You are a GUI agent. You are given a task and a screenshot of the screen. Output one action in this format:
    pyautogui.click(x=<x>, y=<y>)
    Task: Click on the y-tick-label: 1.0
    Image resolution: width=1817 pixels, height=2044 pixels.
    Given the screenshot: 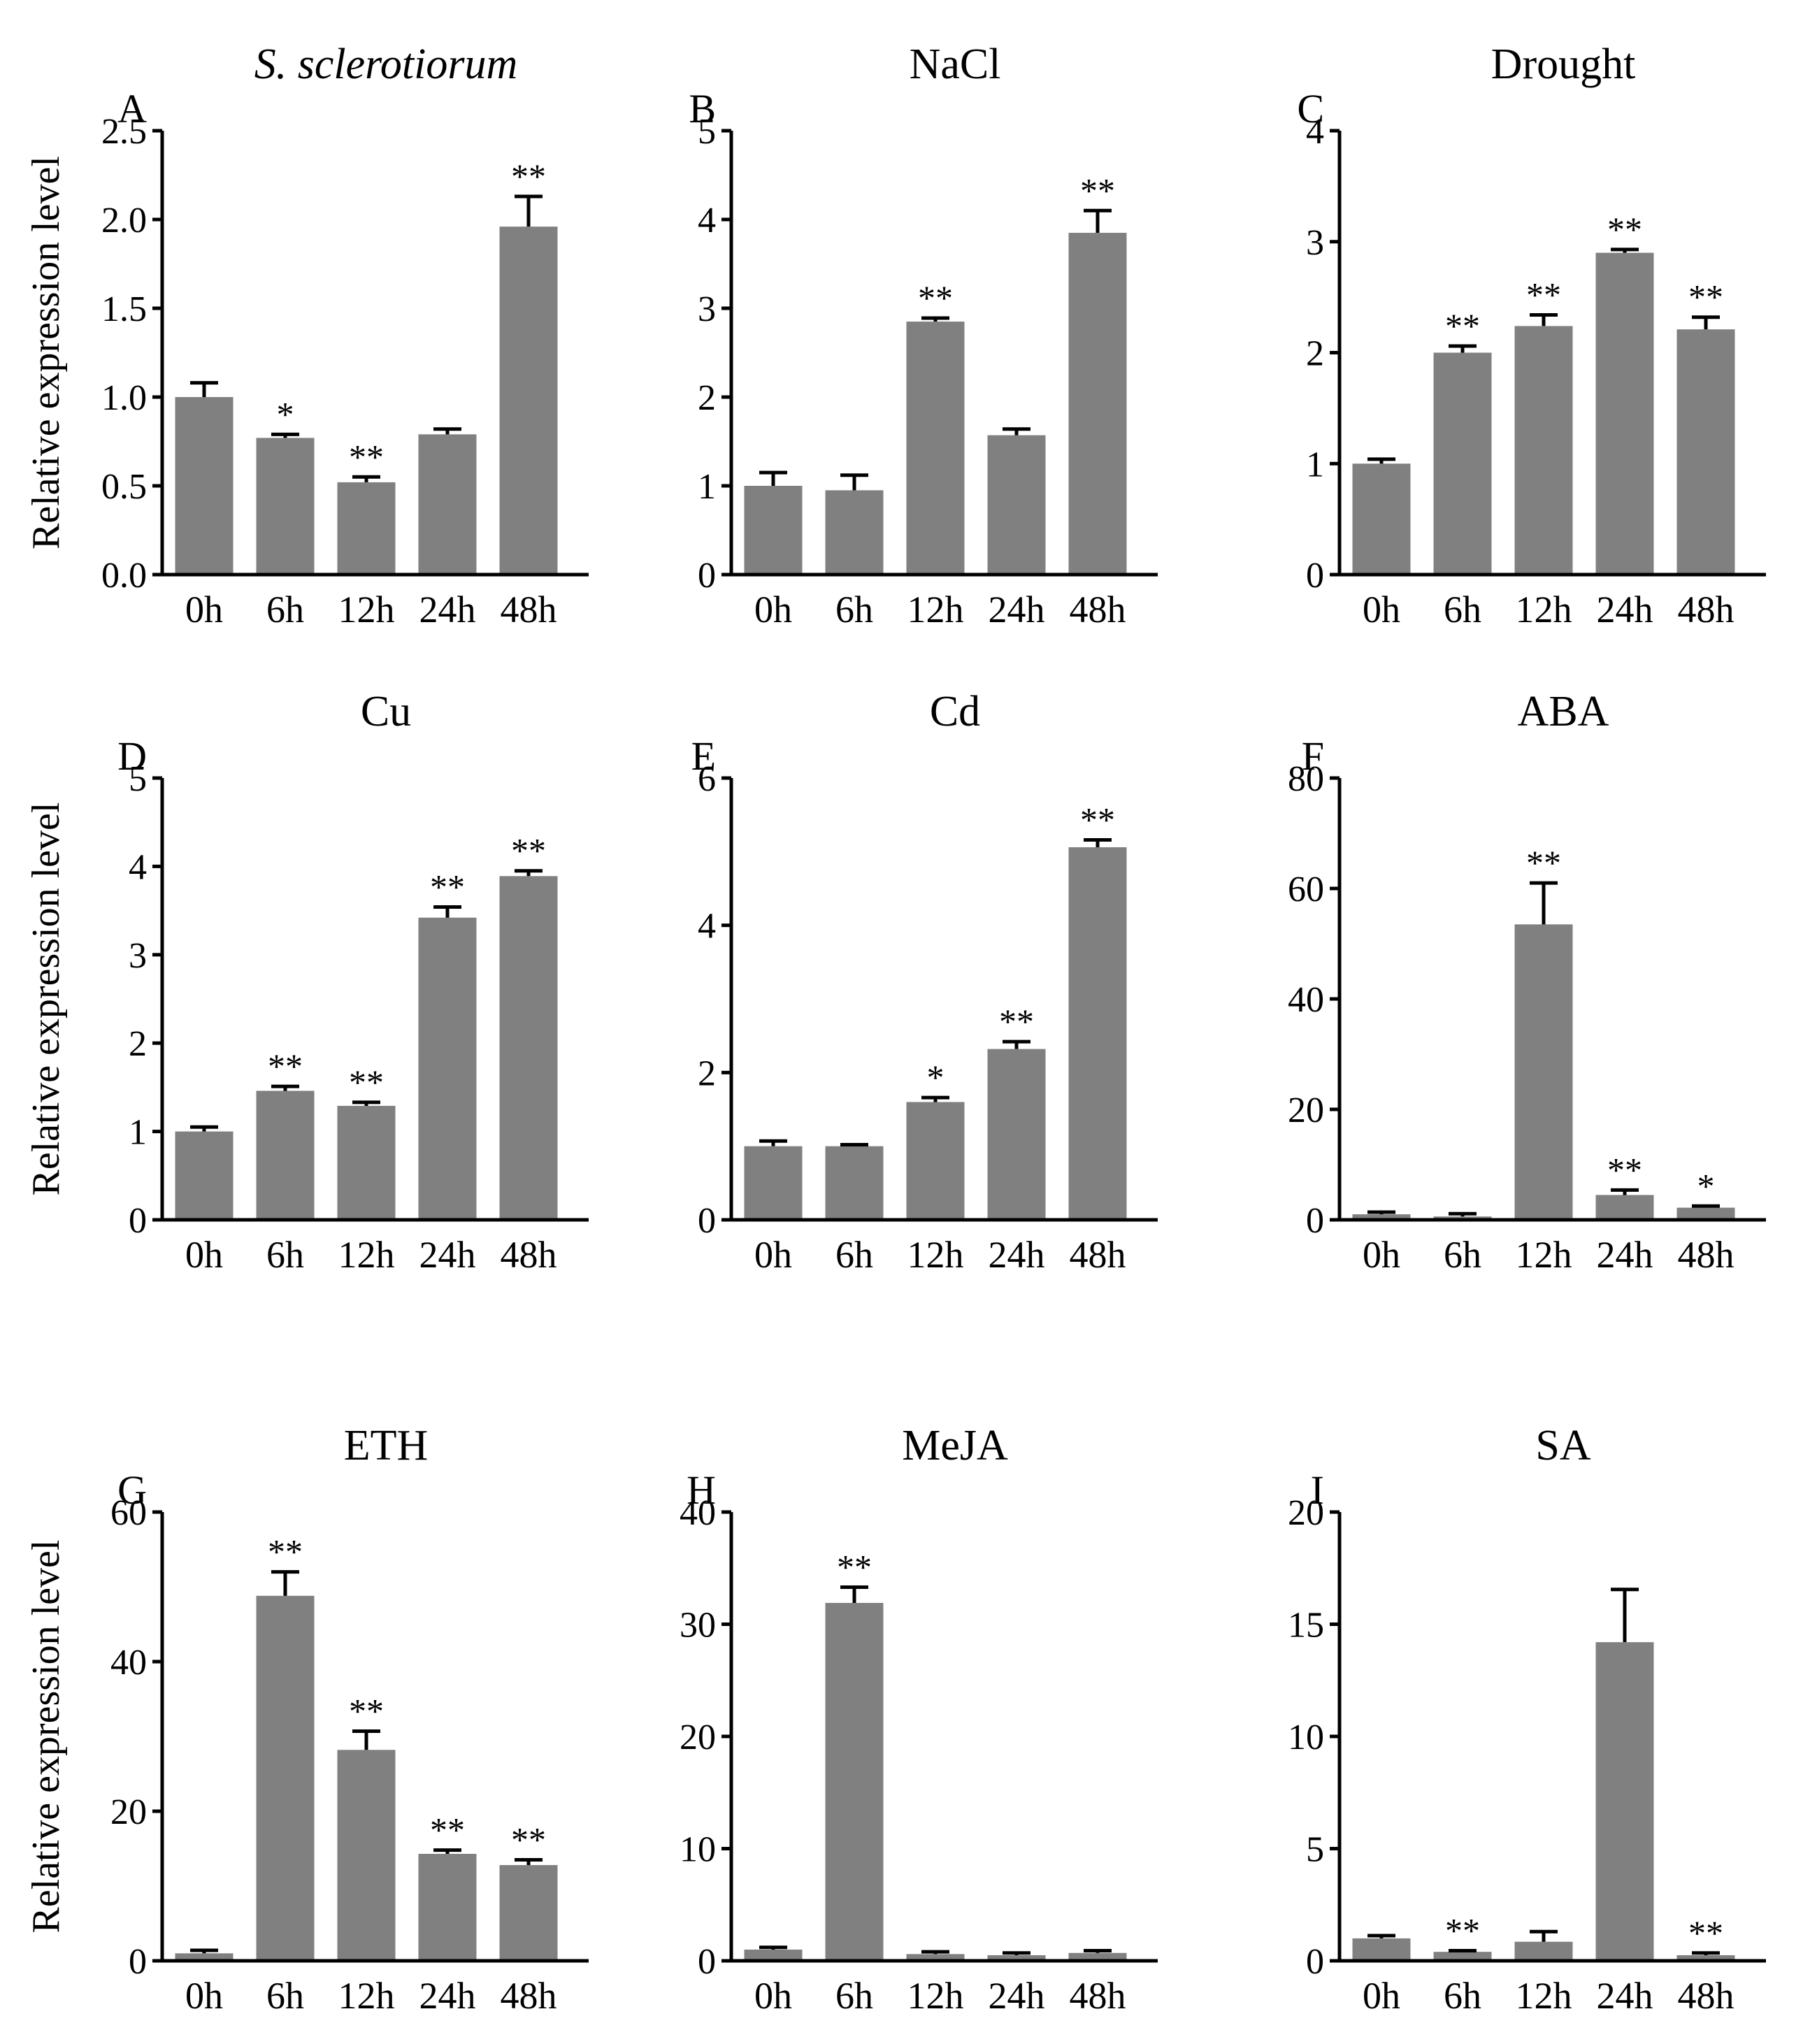 What is the action you would take?
    pyautogui.click(x=124, y=398)
    